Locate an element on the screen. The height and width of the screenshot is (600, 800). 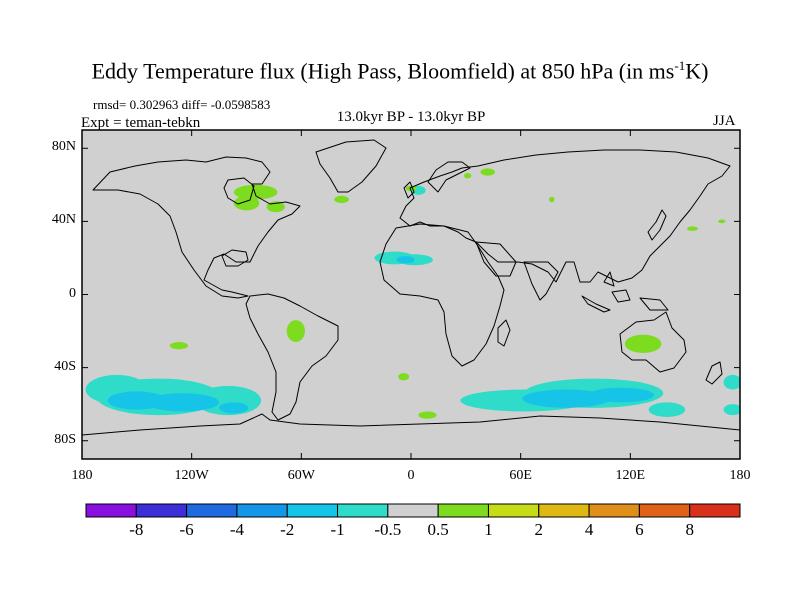
colorbar-label: -4 is located at coordinates (237, 529).